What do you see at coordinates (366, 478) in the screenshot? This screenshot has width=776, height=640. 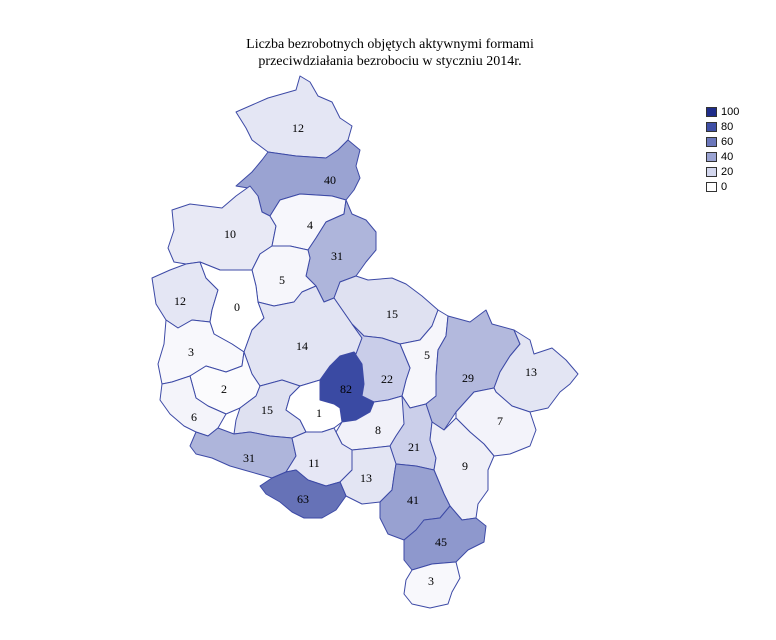 I see `label-r26: 13` at bounding box center [366, 478].